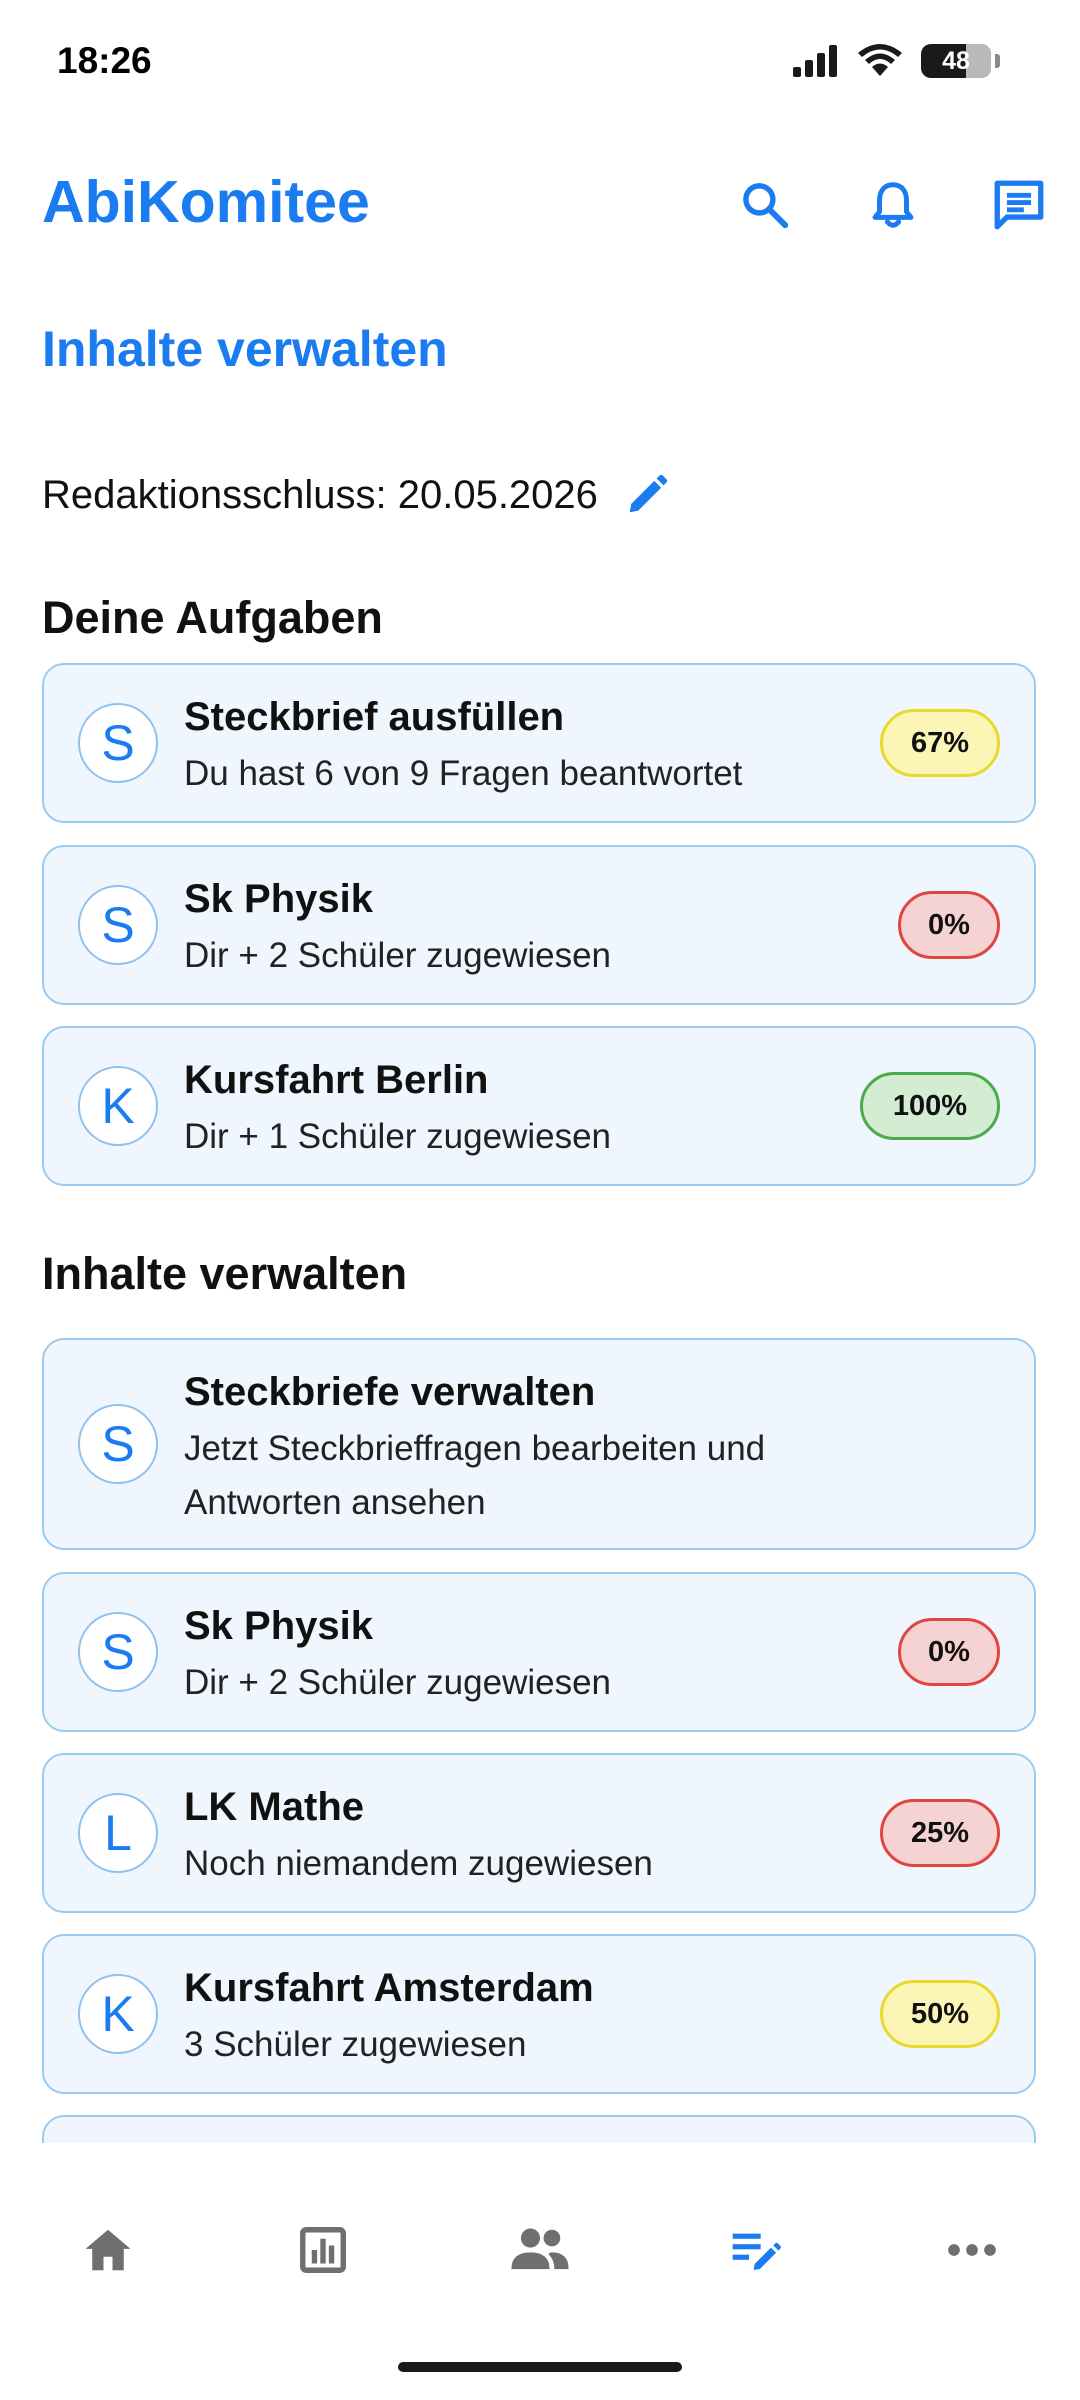  I want to click on group-icon, so click(540, 2249).